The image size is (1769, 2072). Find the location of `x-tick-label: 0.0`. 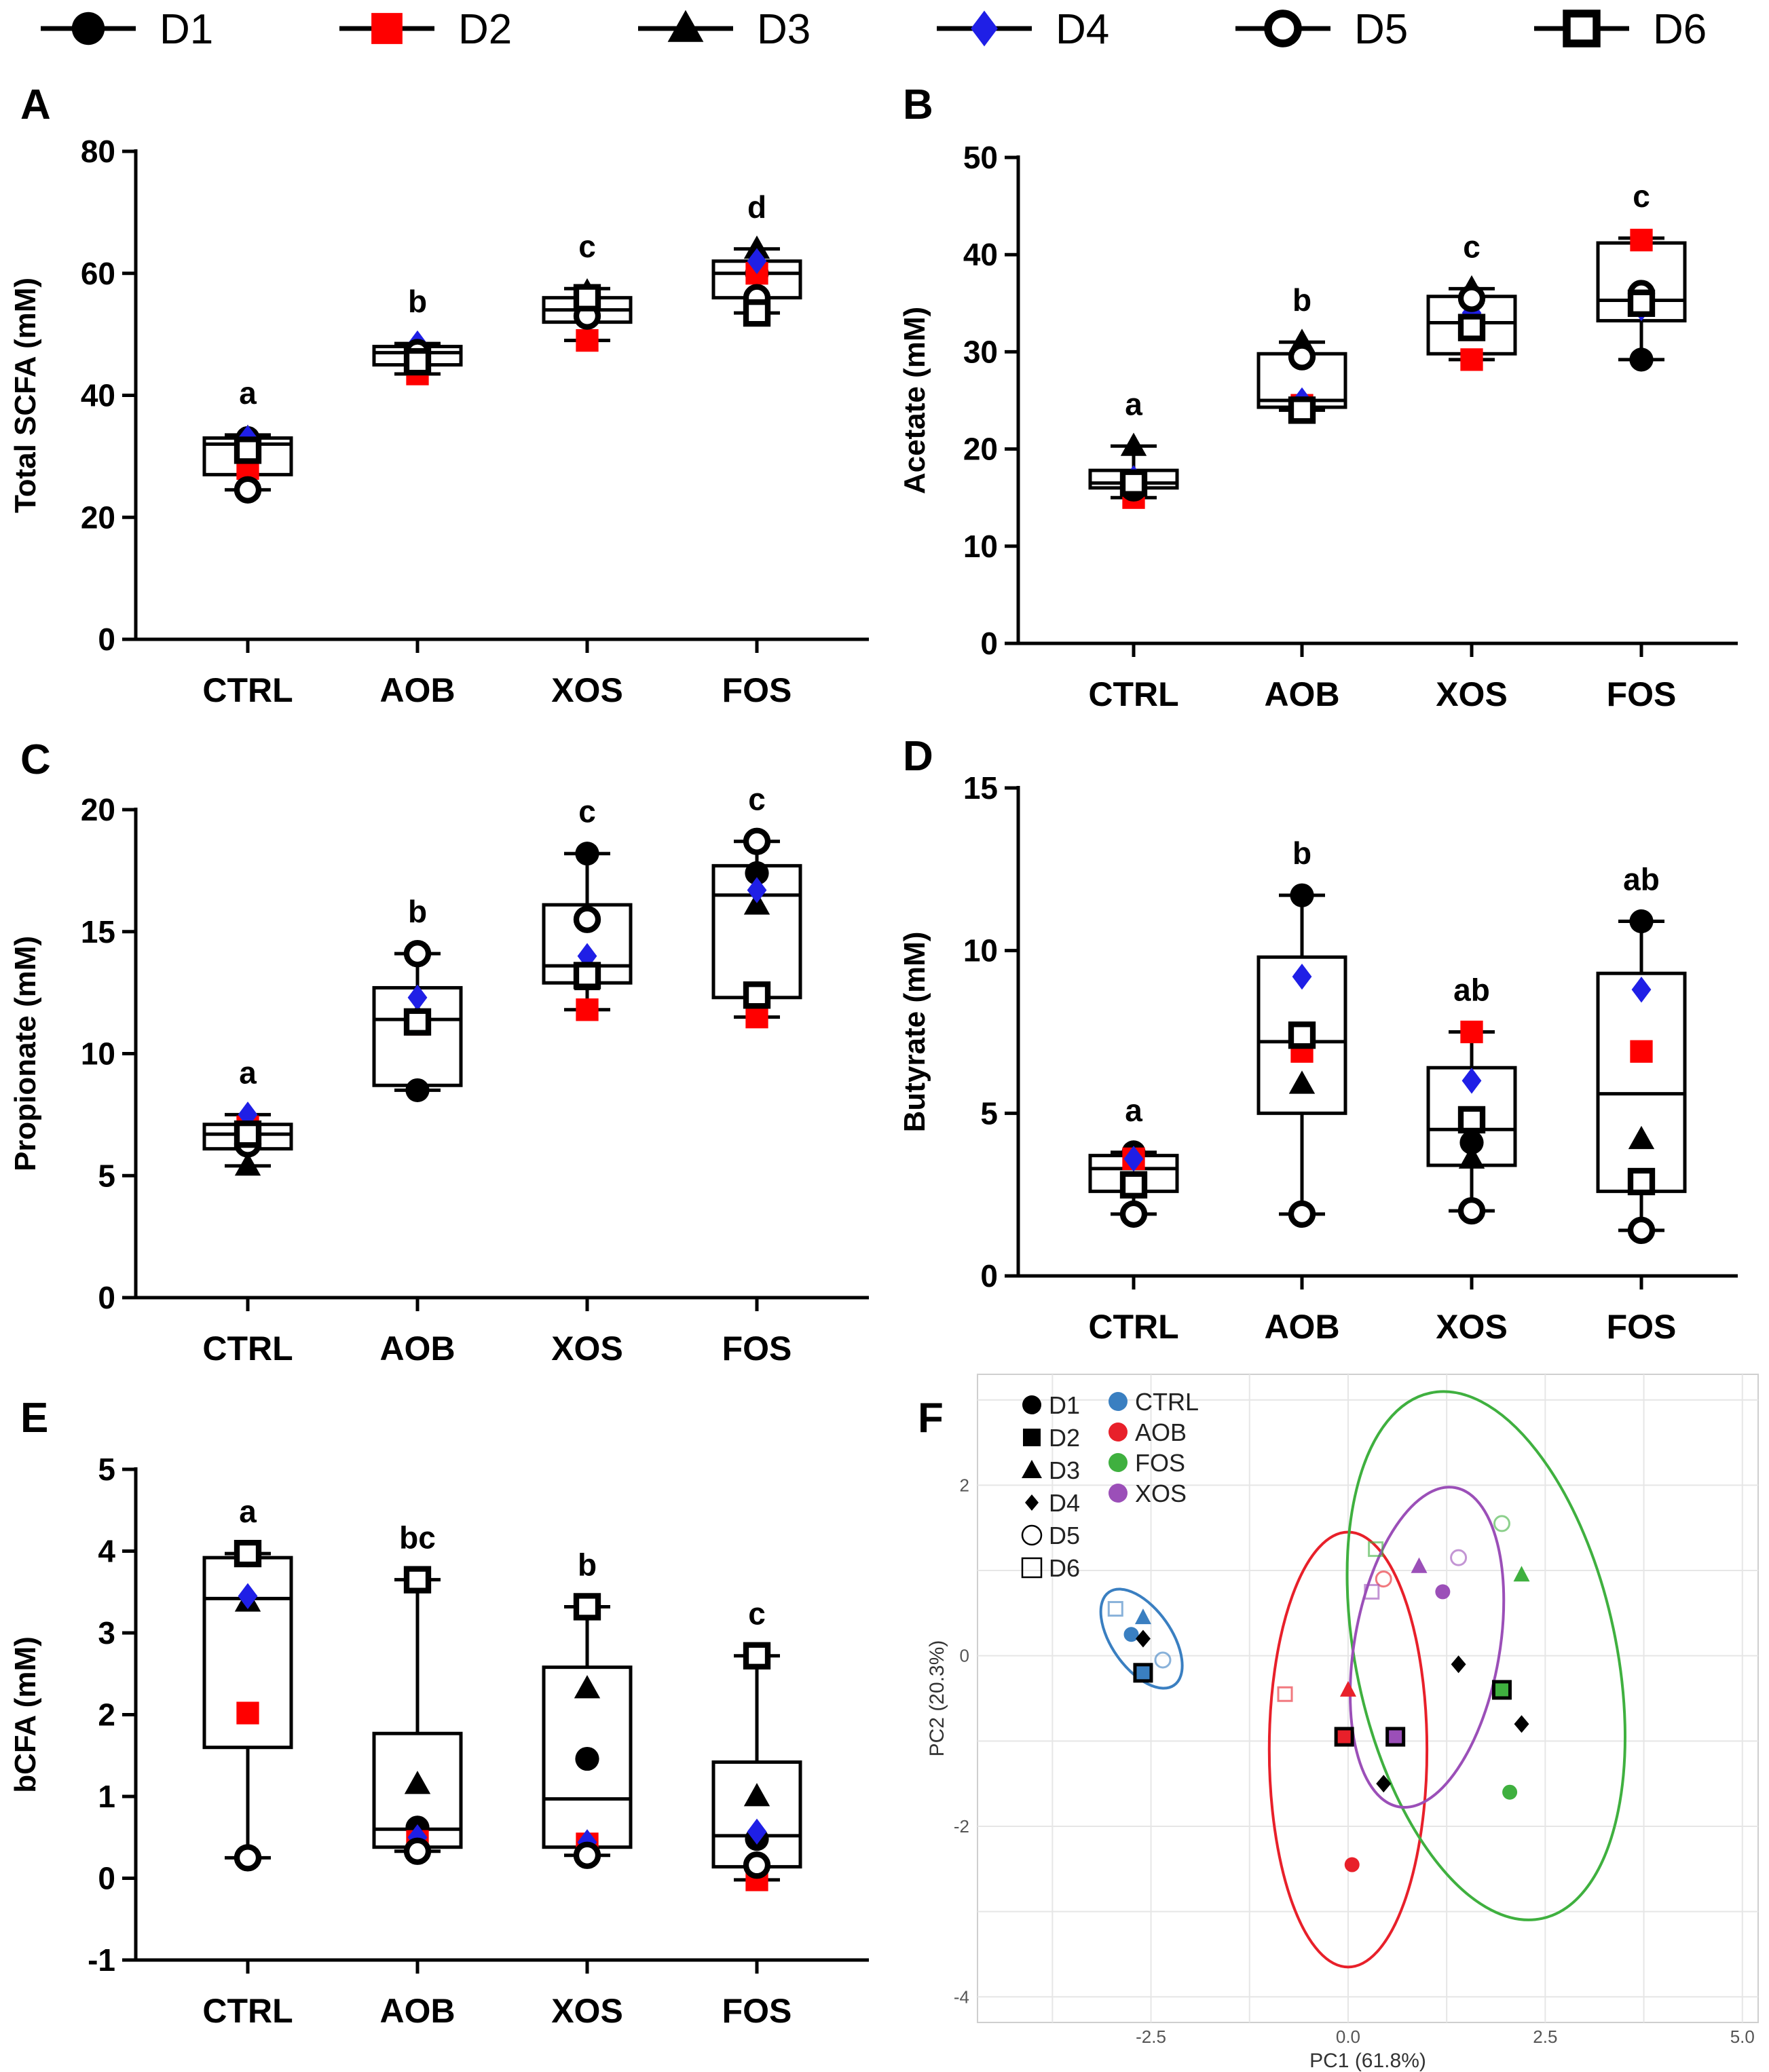

x-tick-label: 0.0 is located at coordinates (1348, 2037).